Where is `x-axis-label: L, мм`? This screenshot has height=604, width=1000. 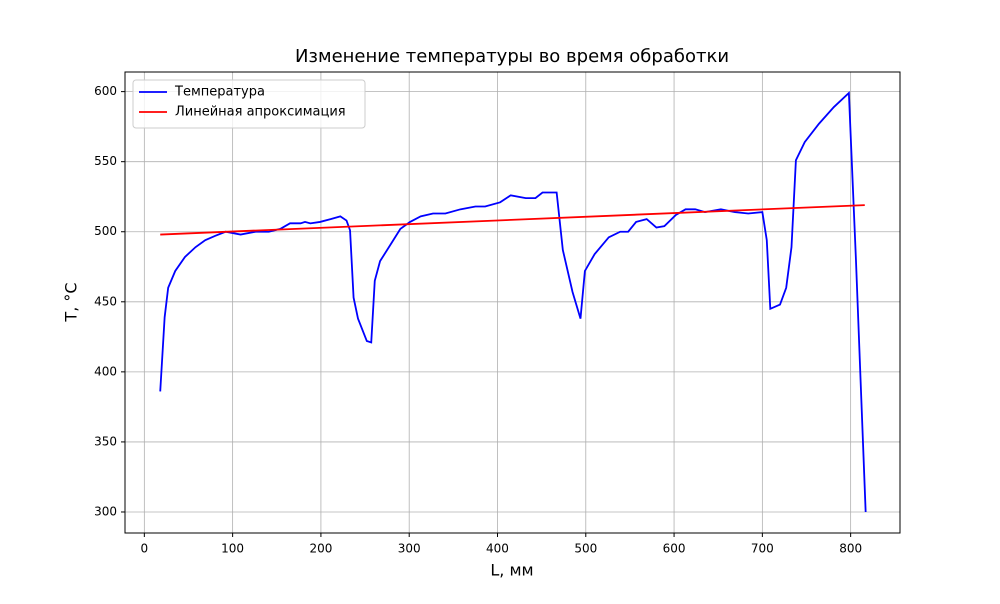
x-axis-label: L, мм is located at coordinates (511, 570).